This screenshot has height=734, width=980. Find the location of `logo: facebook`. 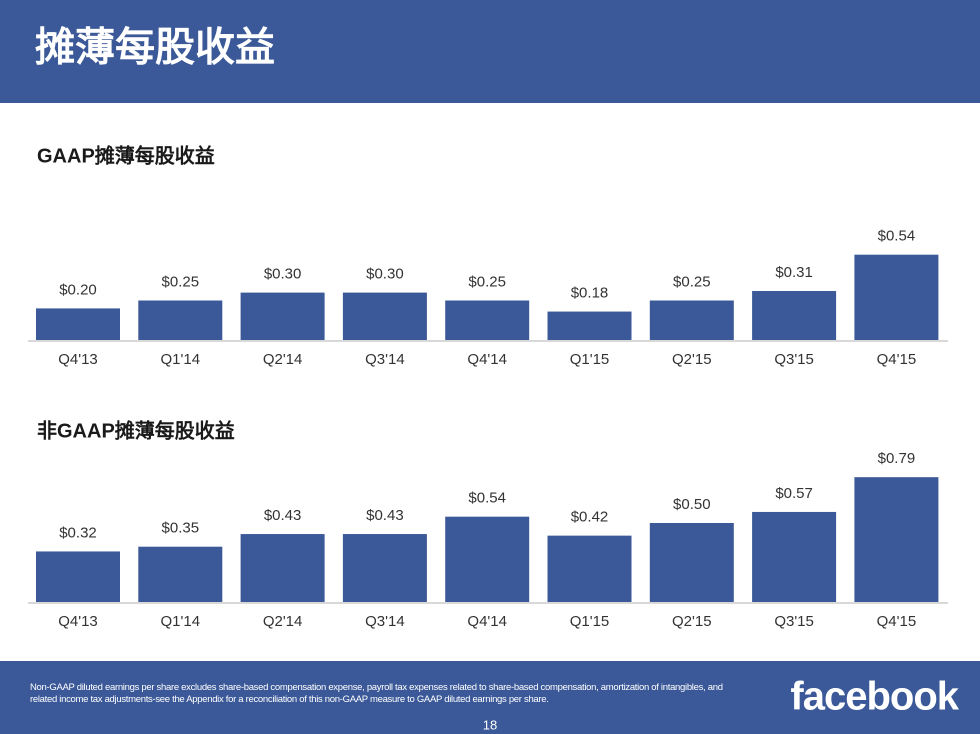

logo: facebook is located at coordinates (874, 697).